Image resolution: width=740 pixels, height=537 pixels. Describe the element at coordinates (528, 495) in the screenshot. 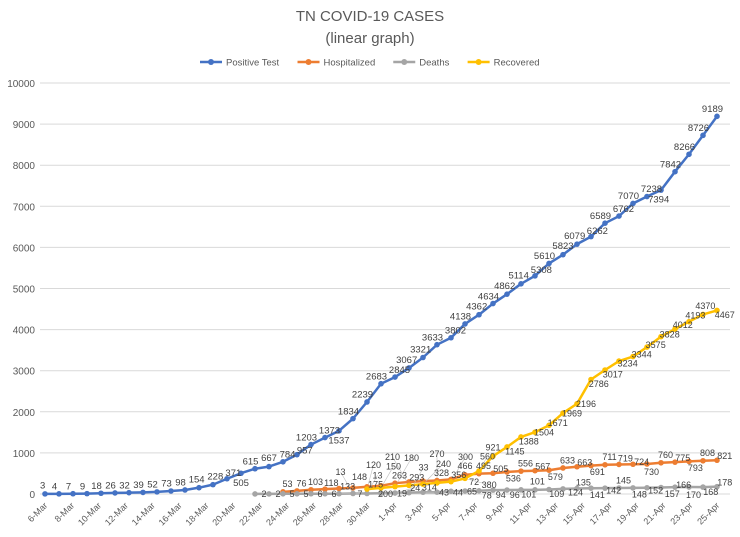

I see `data-label: 101` at that location.